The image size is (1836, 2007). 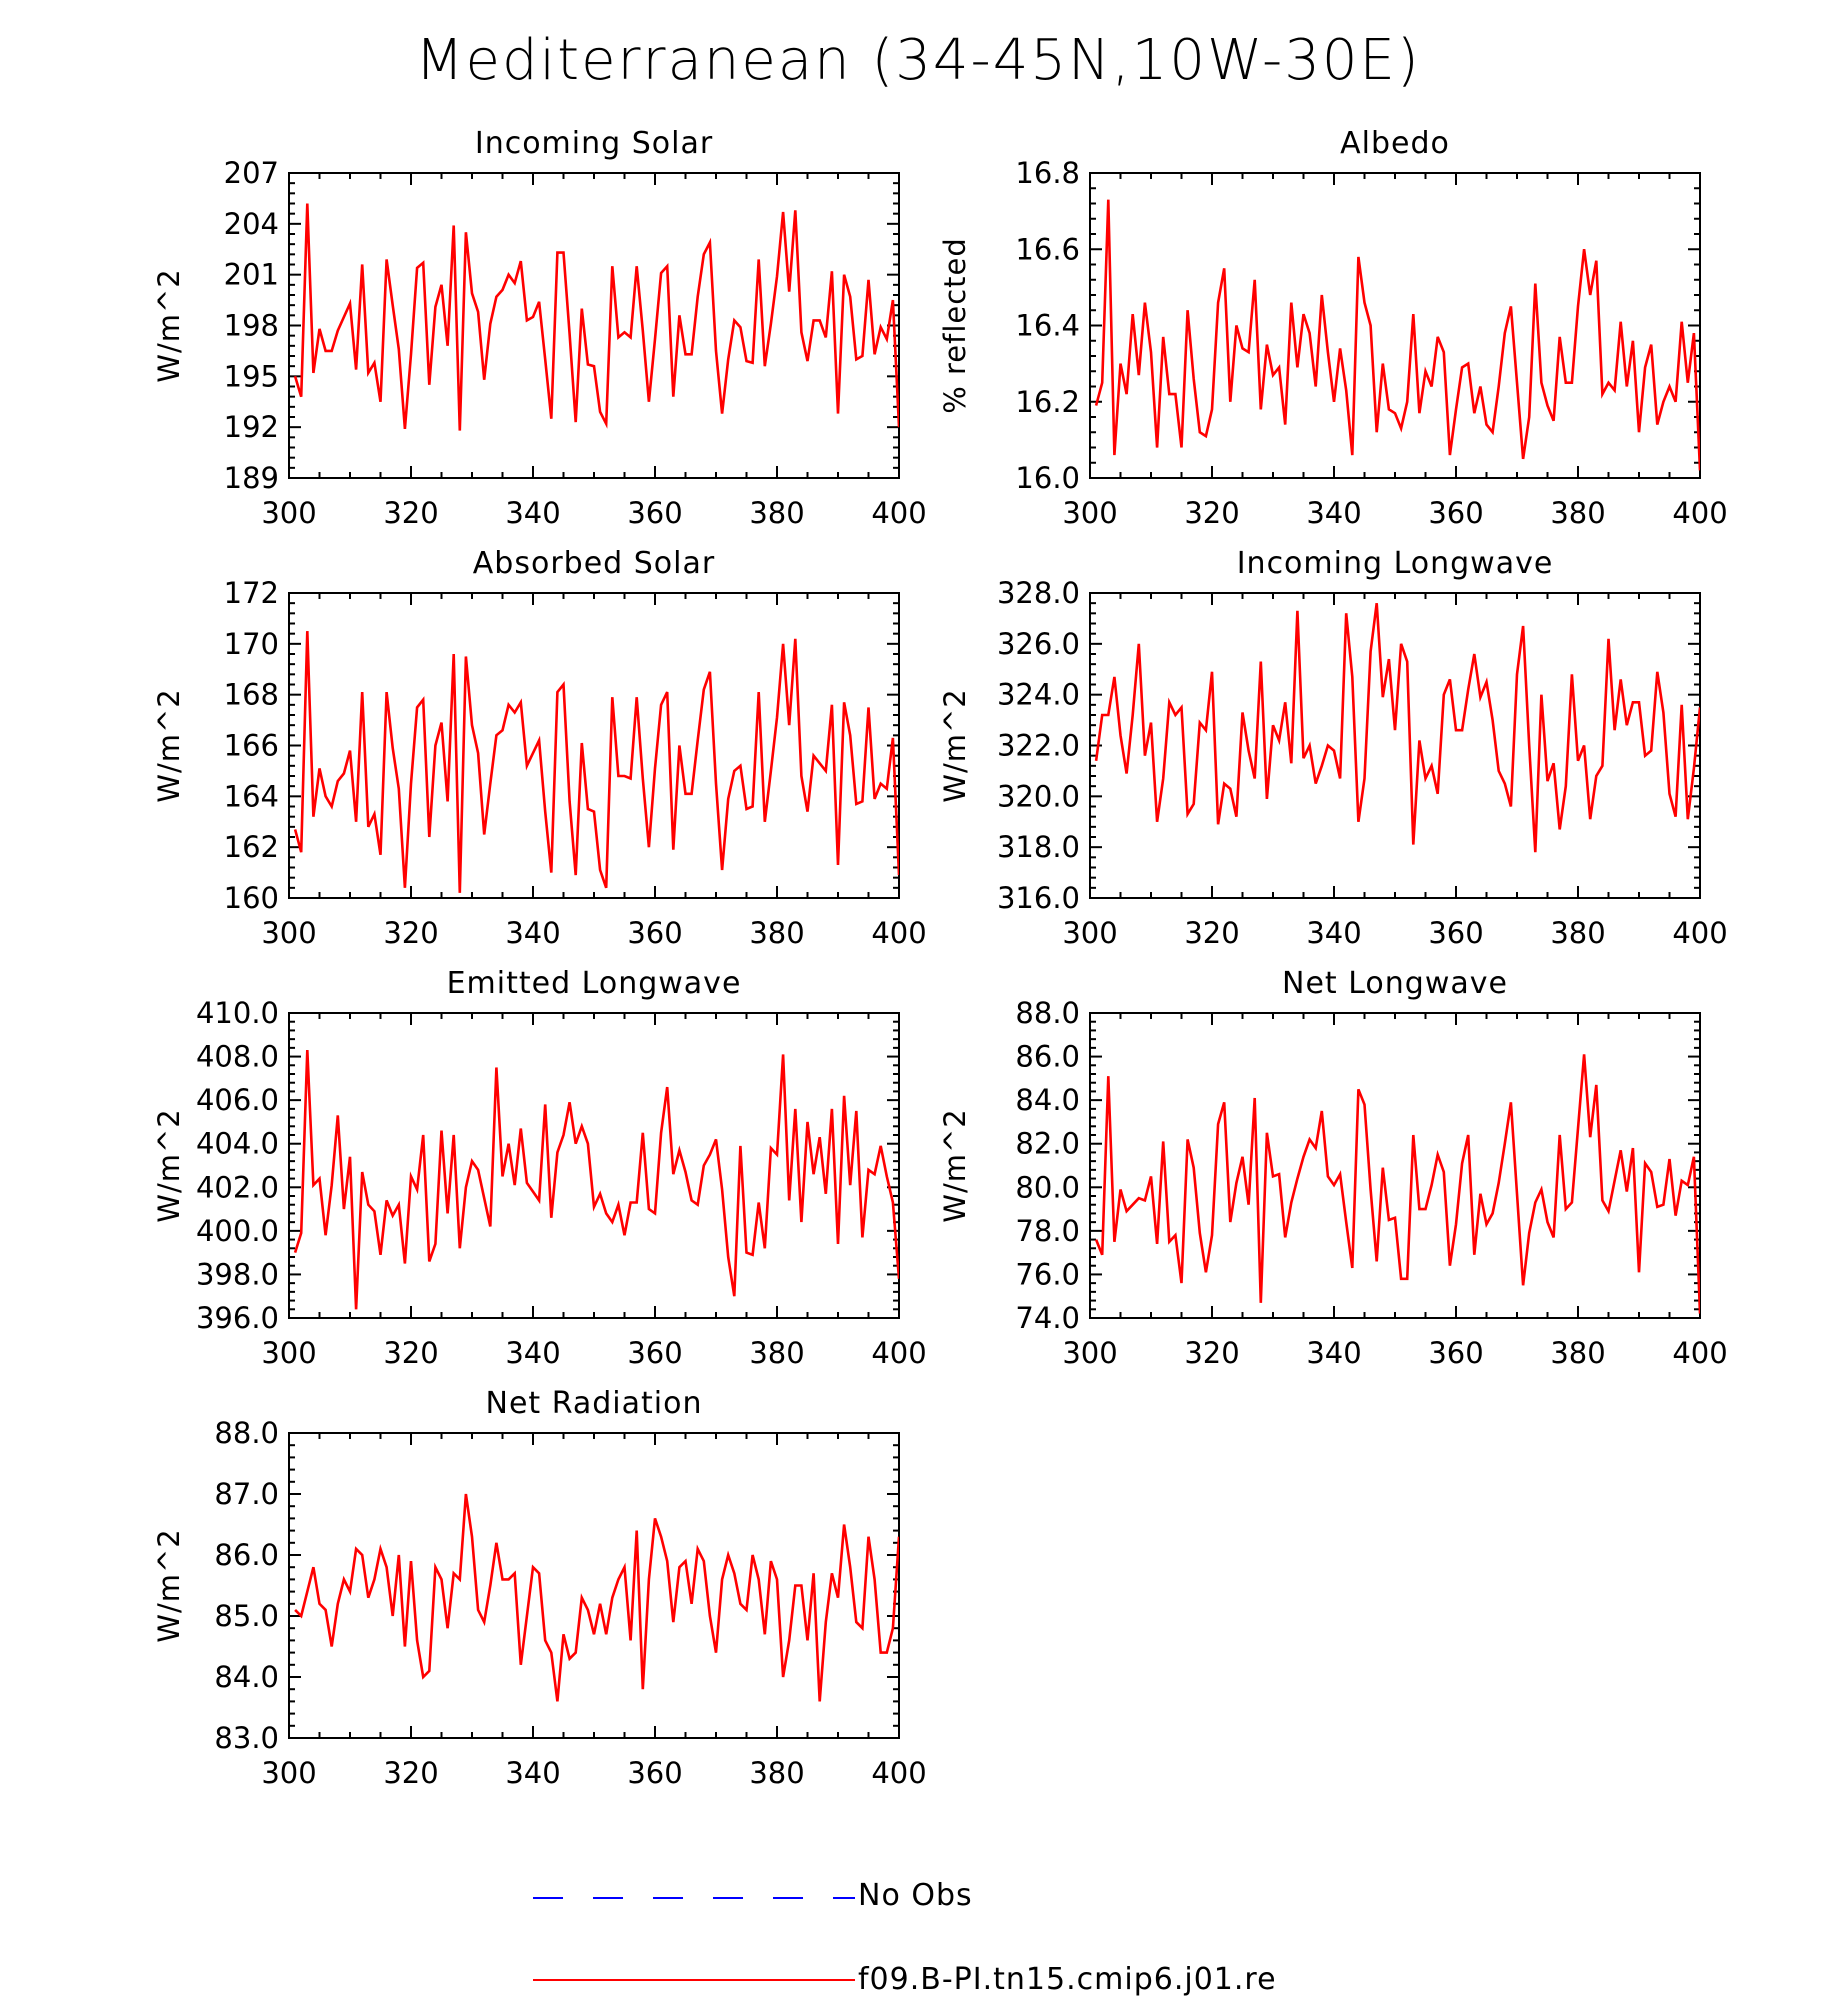 What do you see at coordinates (1038, 695) in the screenshot?
I see `y-tick-label: 324.0` at bounding box center [1038, 695].